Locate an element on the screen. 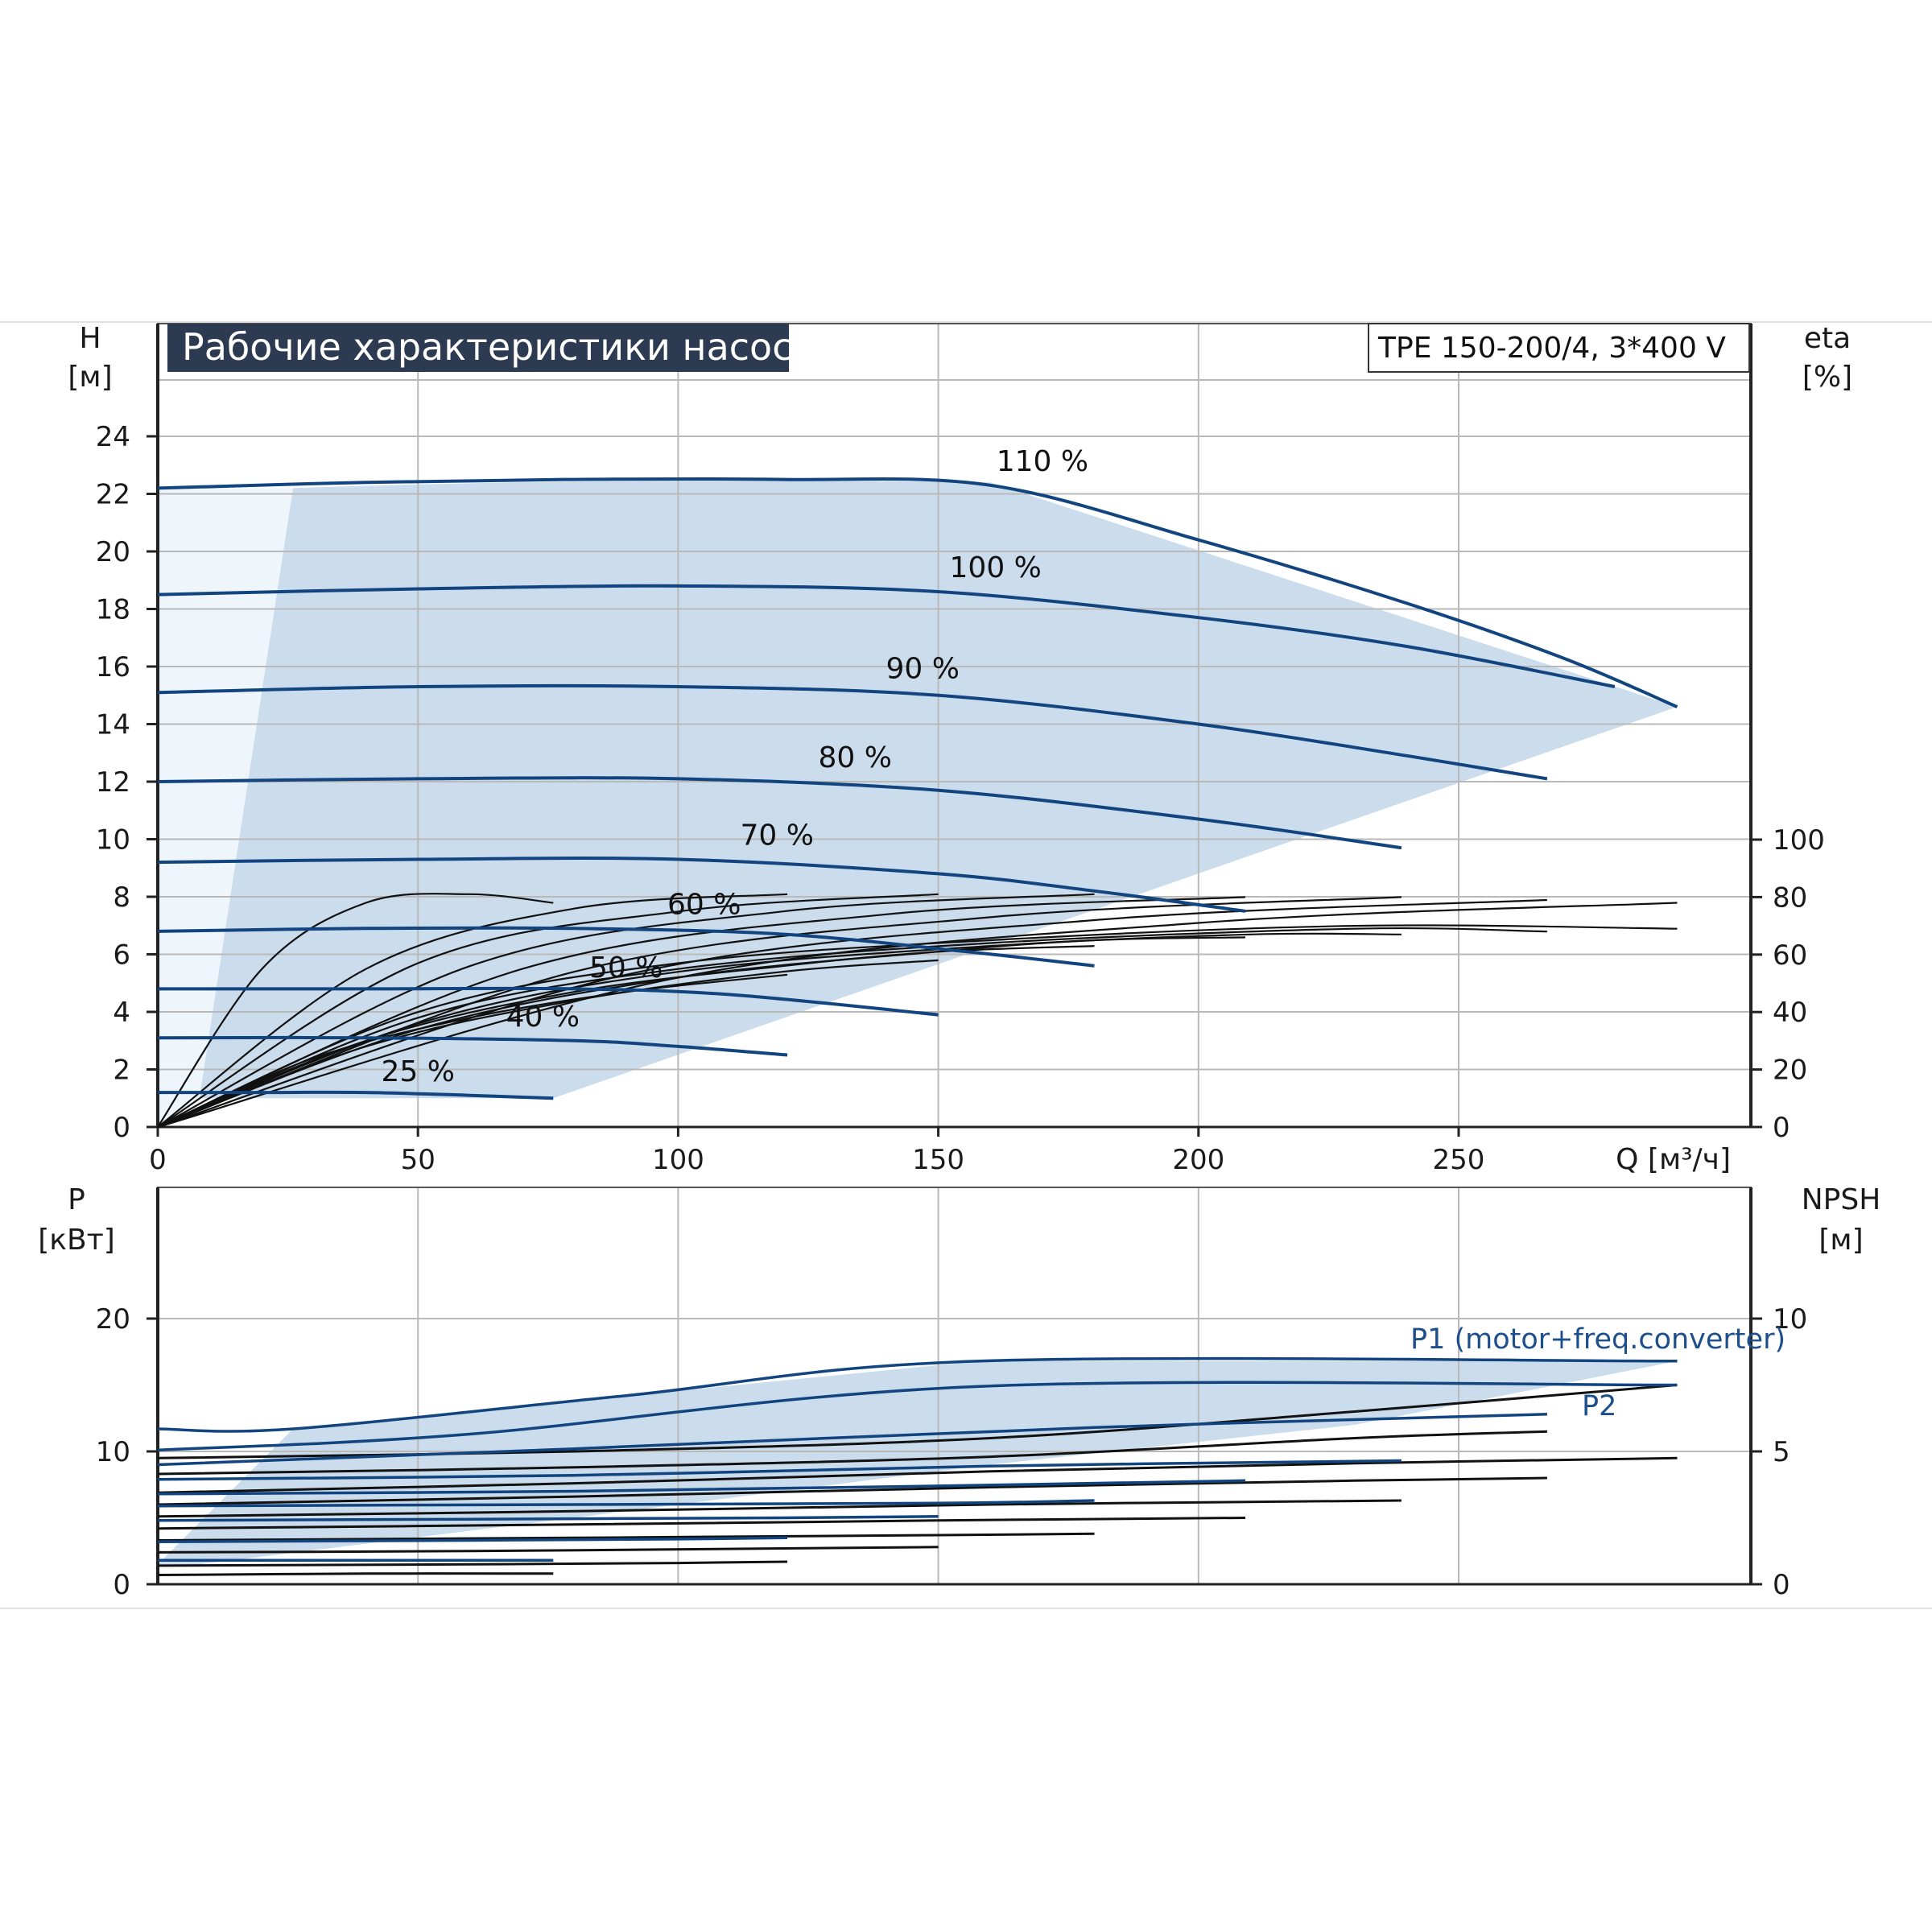 The image size is (1932, 1932). y-tick-label: 14 is located at coordinates (113, 725).